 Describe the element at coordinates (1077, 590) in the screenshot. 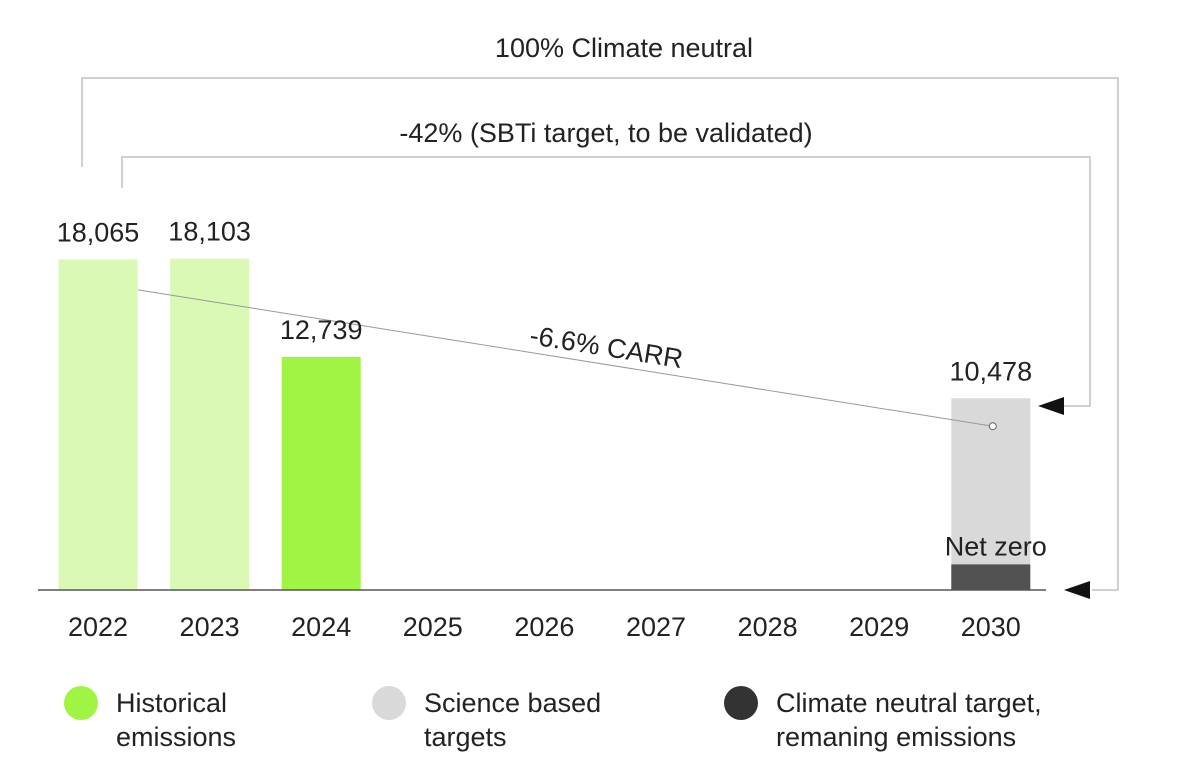

I see `climate-neutral-arrow` at that location.